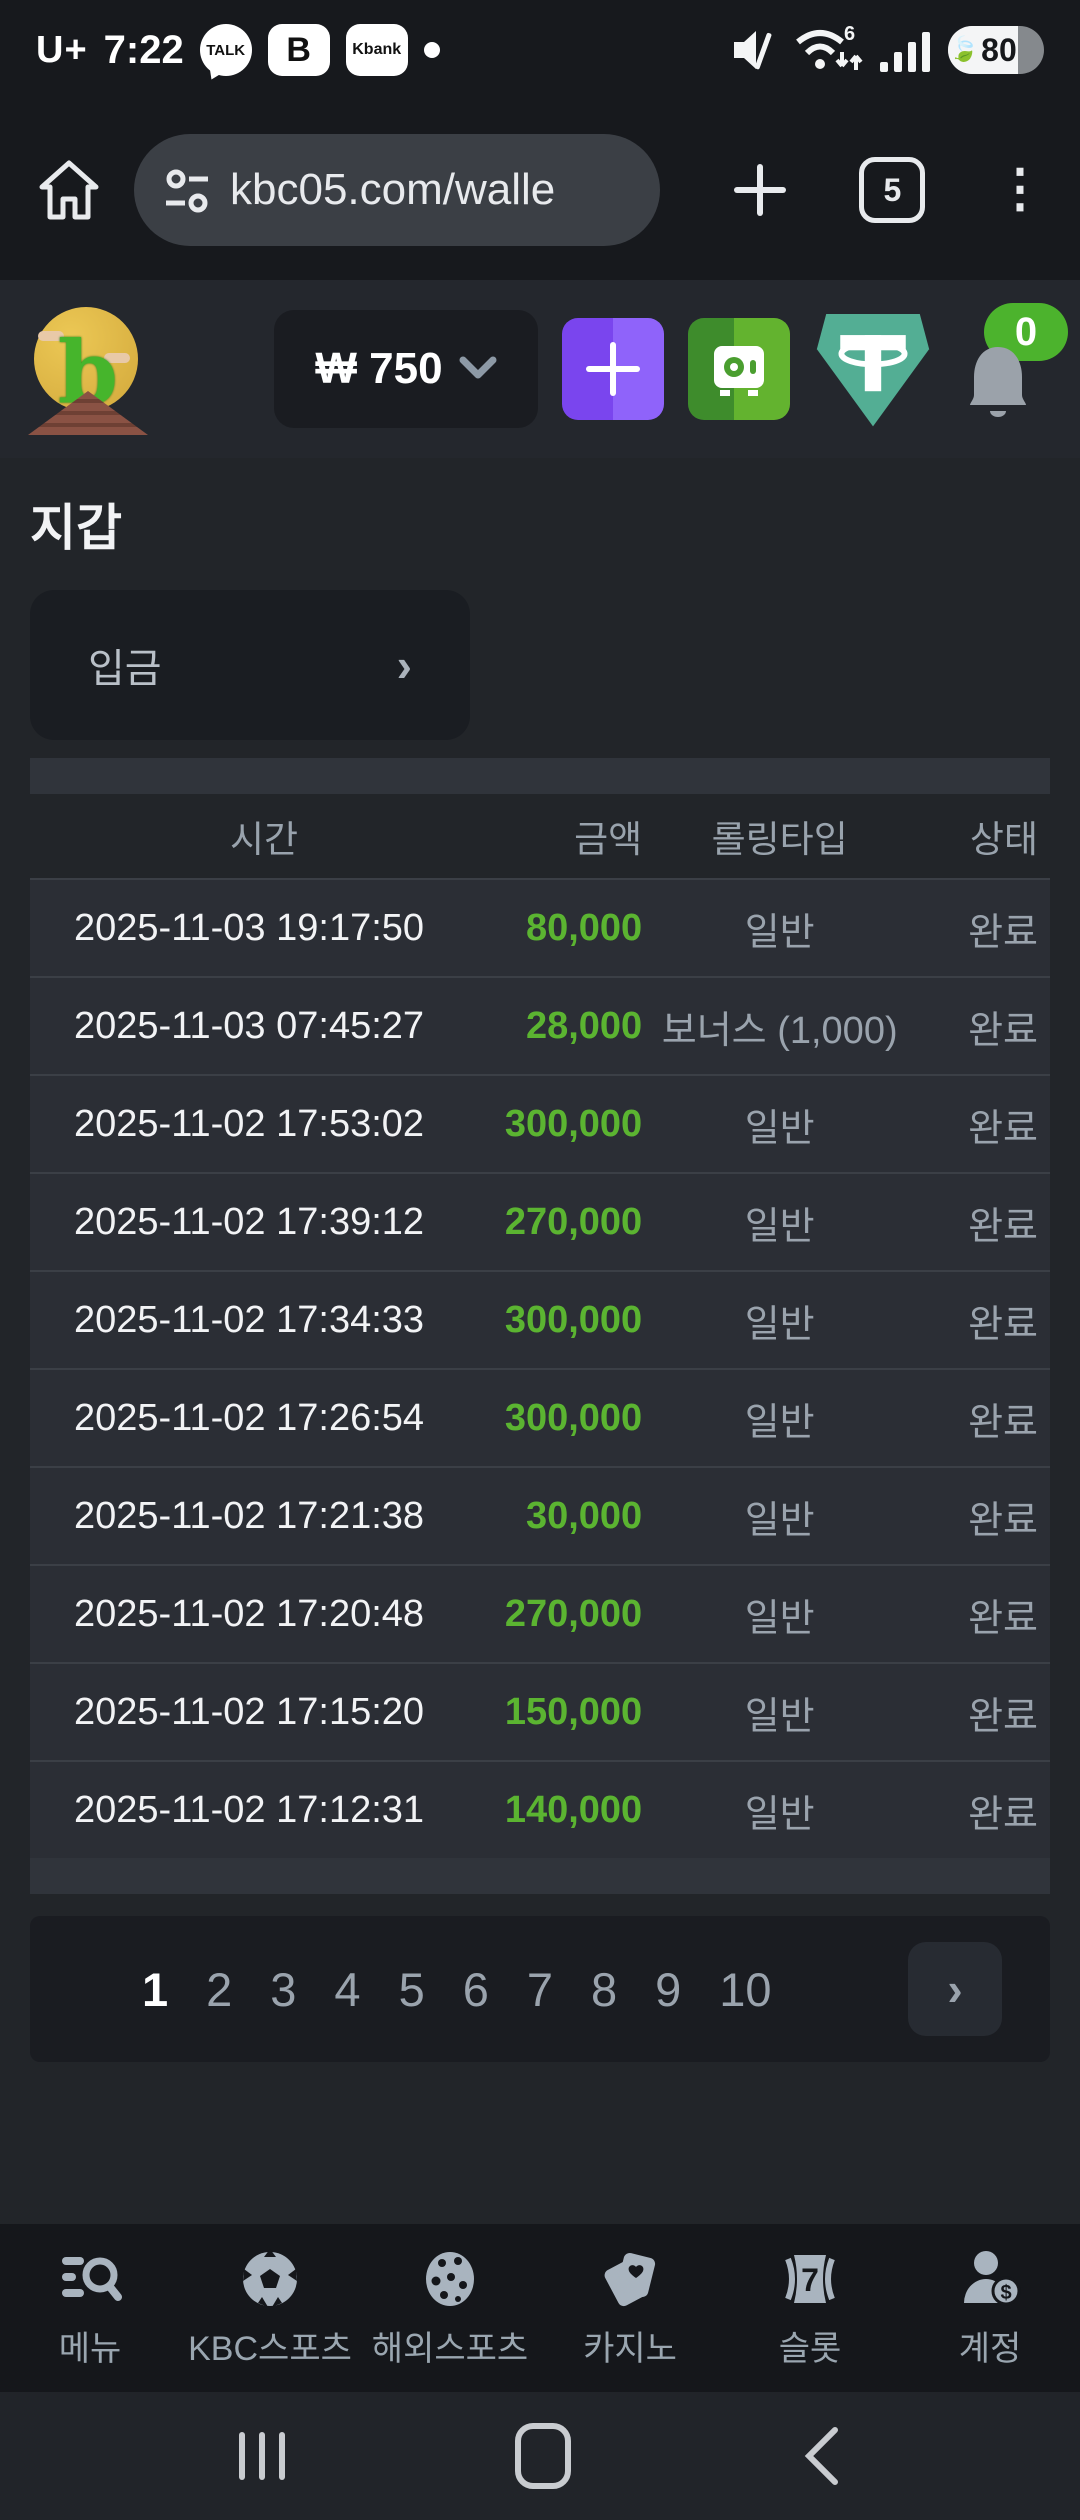  What do you see at coordinates (450, 2348) in the screenshot?
I see `nav-label: 해외스포츠` at bounding box center [450, 2348].